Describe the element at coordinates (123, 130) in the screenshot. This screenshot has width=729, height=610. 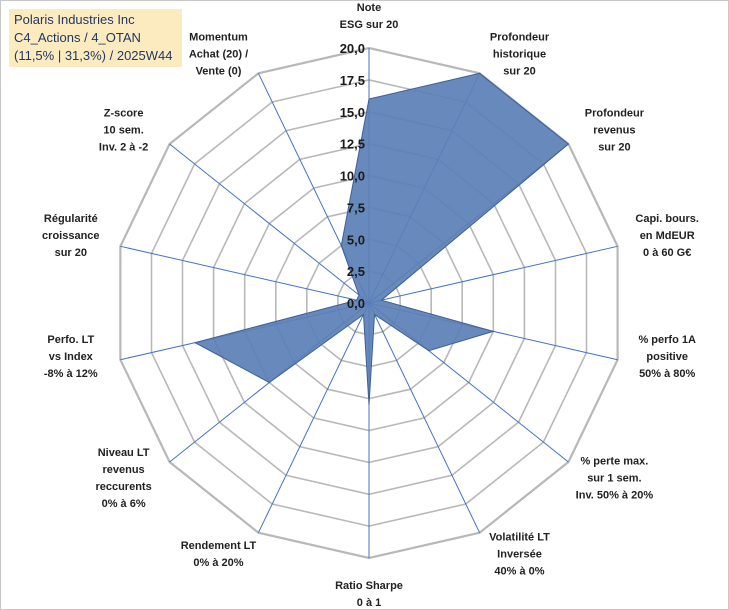
I see `axis-label-13: Z-score 10 sem. Inv. 2 à -2` at that location.